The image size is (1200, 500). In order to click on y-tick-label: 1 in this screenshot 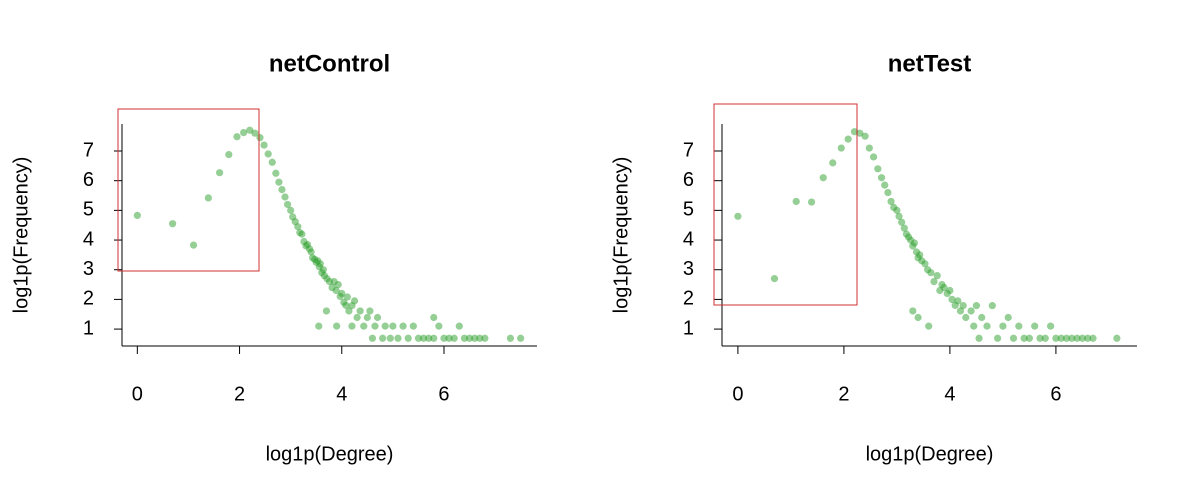, I will do `click(688, 328)`.